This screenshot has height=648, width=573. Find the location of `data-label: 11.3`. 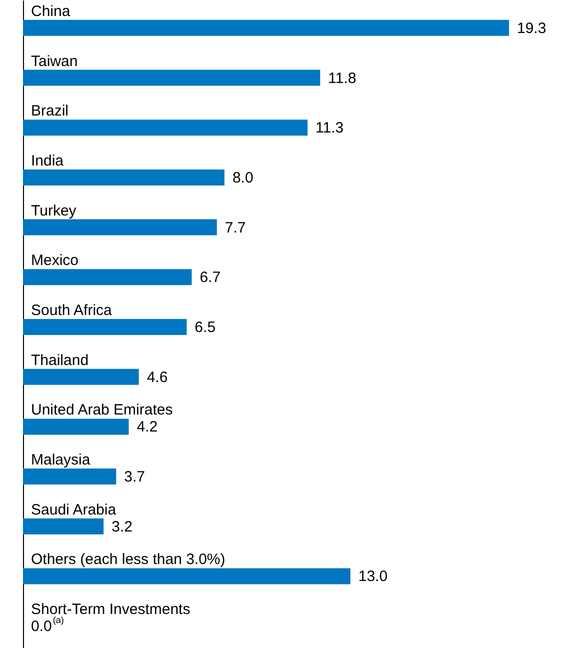

data-label: 11.3 is located at coordinates (330, 128).